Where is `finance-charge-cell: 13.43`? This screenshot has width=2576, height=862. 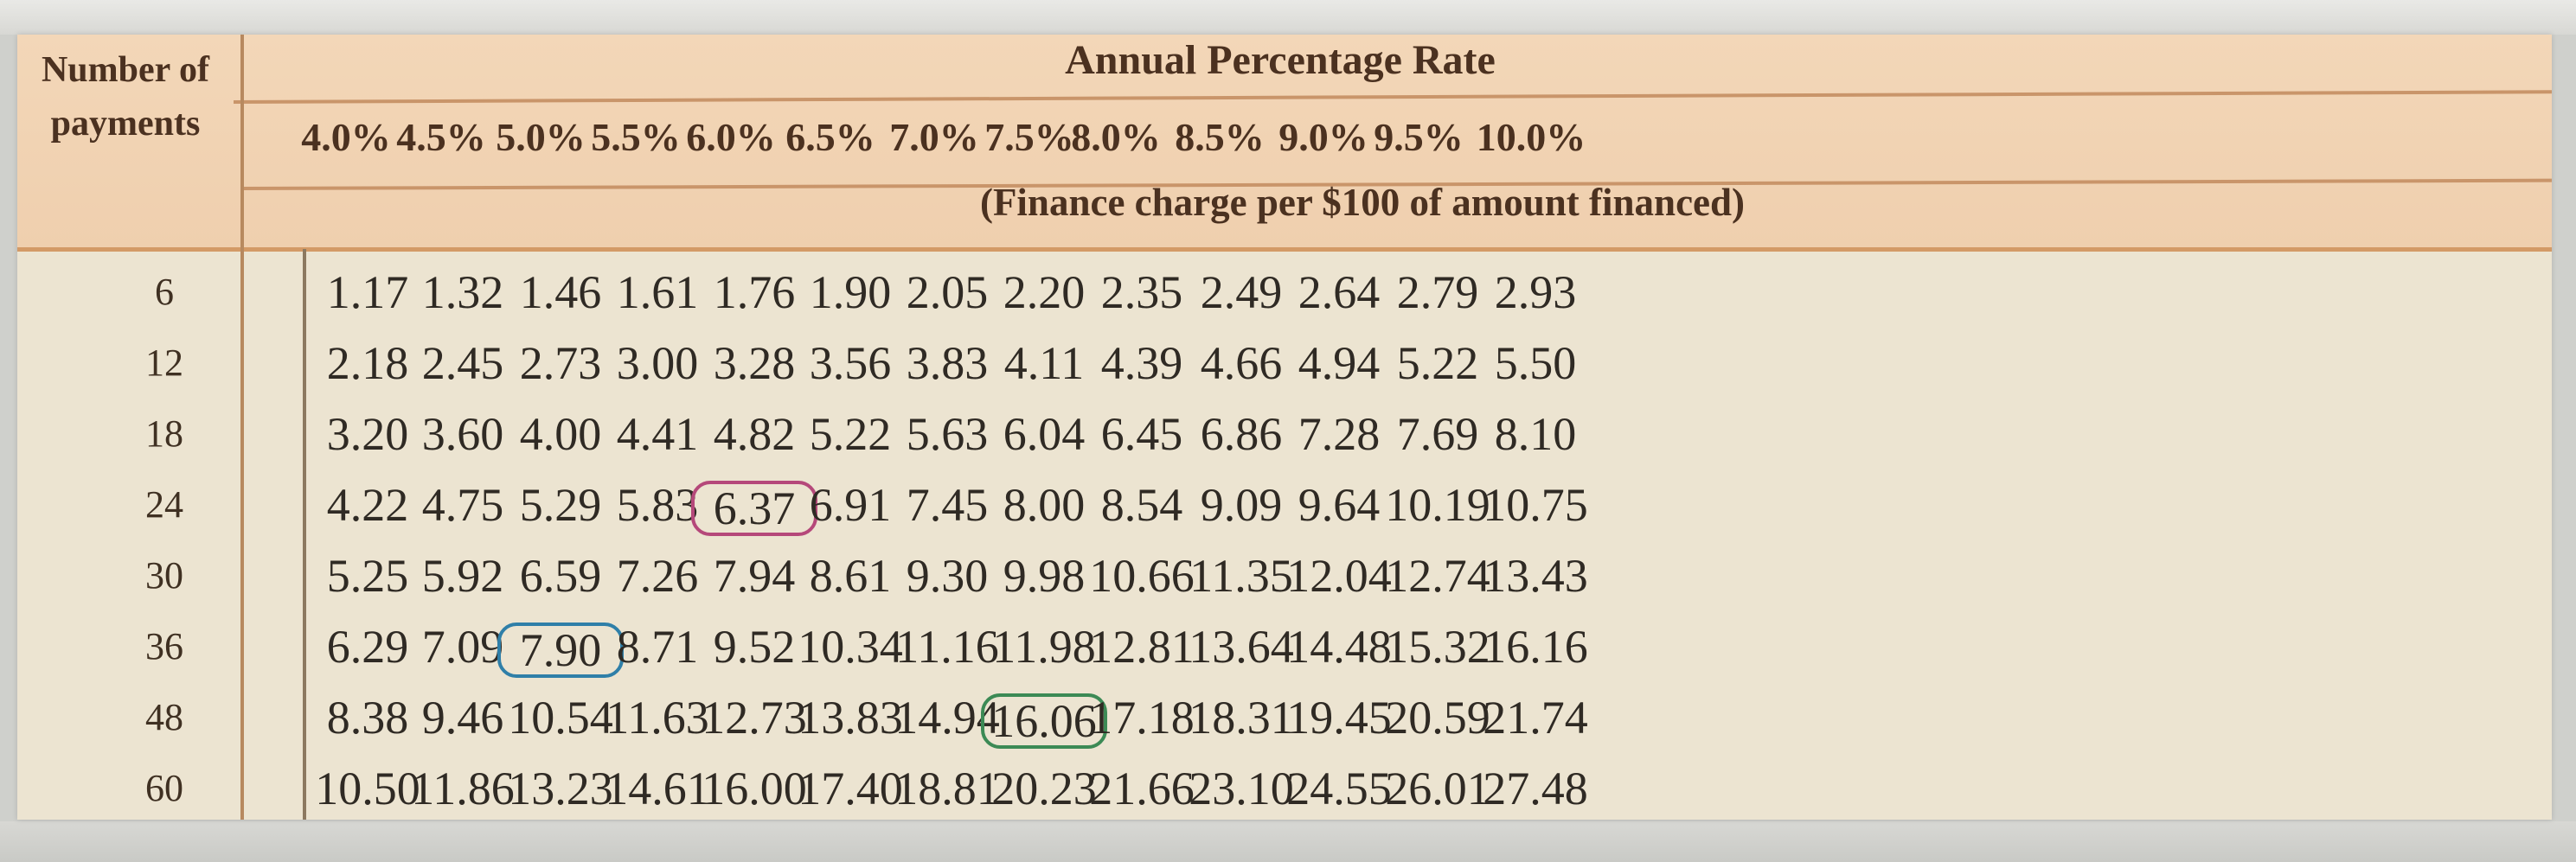
finance-charge-cell: 13.43 is located at coordinates (1535, 576).